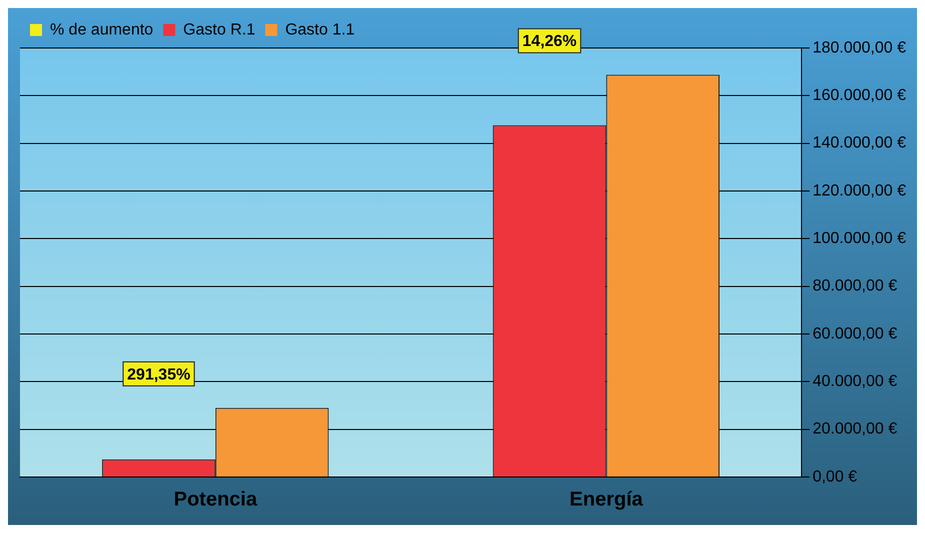 The width and height of the screenshot is (925, 533). Describe the element at coordinates (219, 29) in the screenshot. I see `legend-label: Gasto R.1` at that location.